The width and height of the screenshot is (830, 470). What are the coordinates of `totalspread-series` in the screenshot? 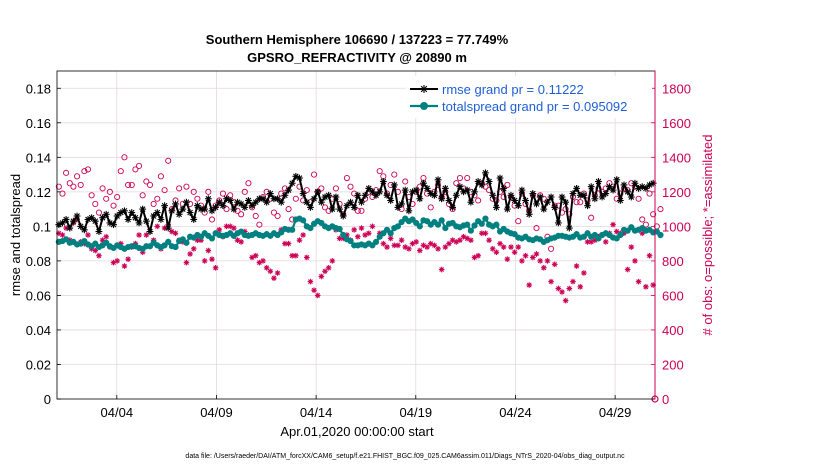 It's located at (359, 233).